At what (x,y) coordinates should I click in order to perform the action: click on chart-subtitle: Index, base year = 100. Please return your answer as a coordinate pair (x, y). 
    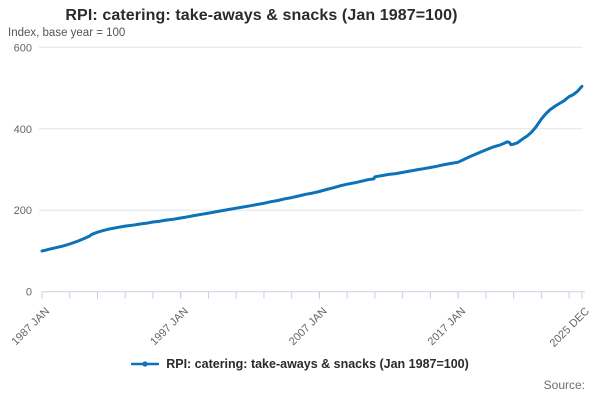
    Looking at the image, I should click on (67, 33).